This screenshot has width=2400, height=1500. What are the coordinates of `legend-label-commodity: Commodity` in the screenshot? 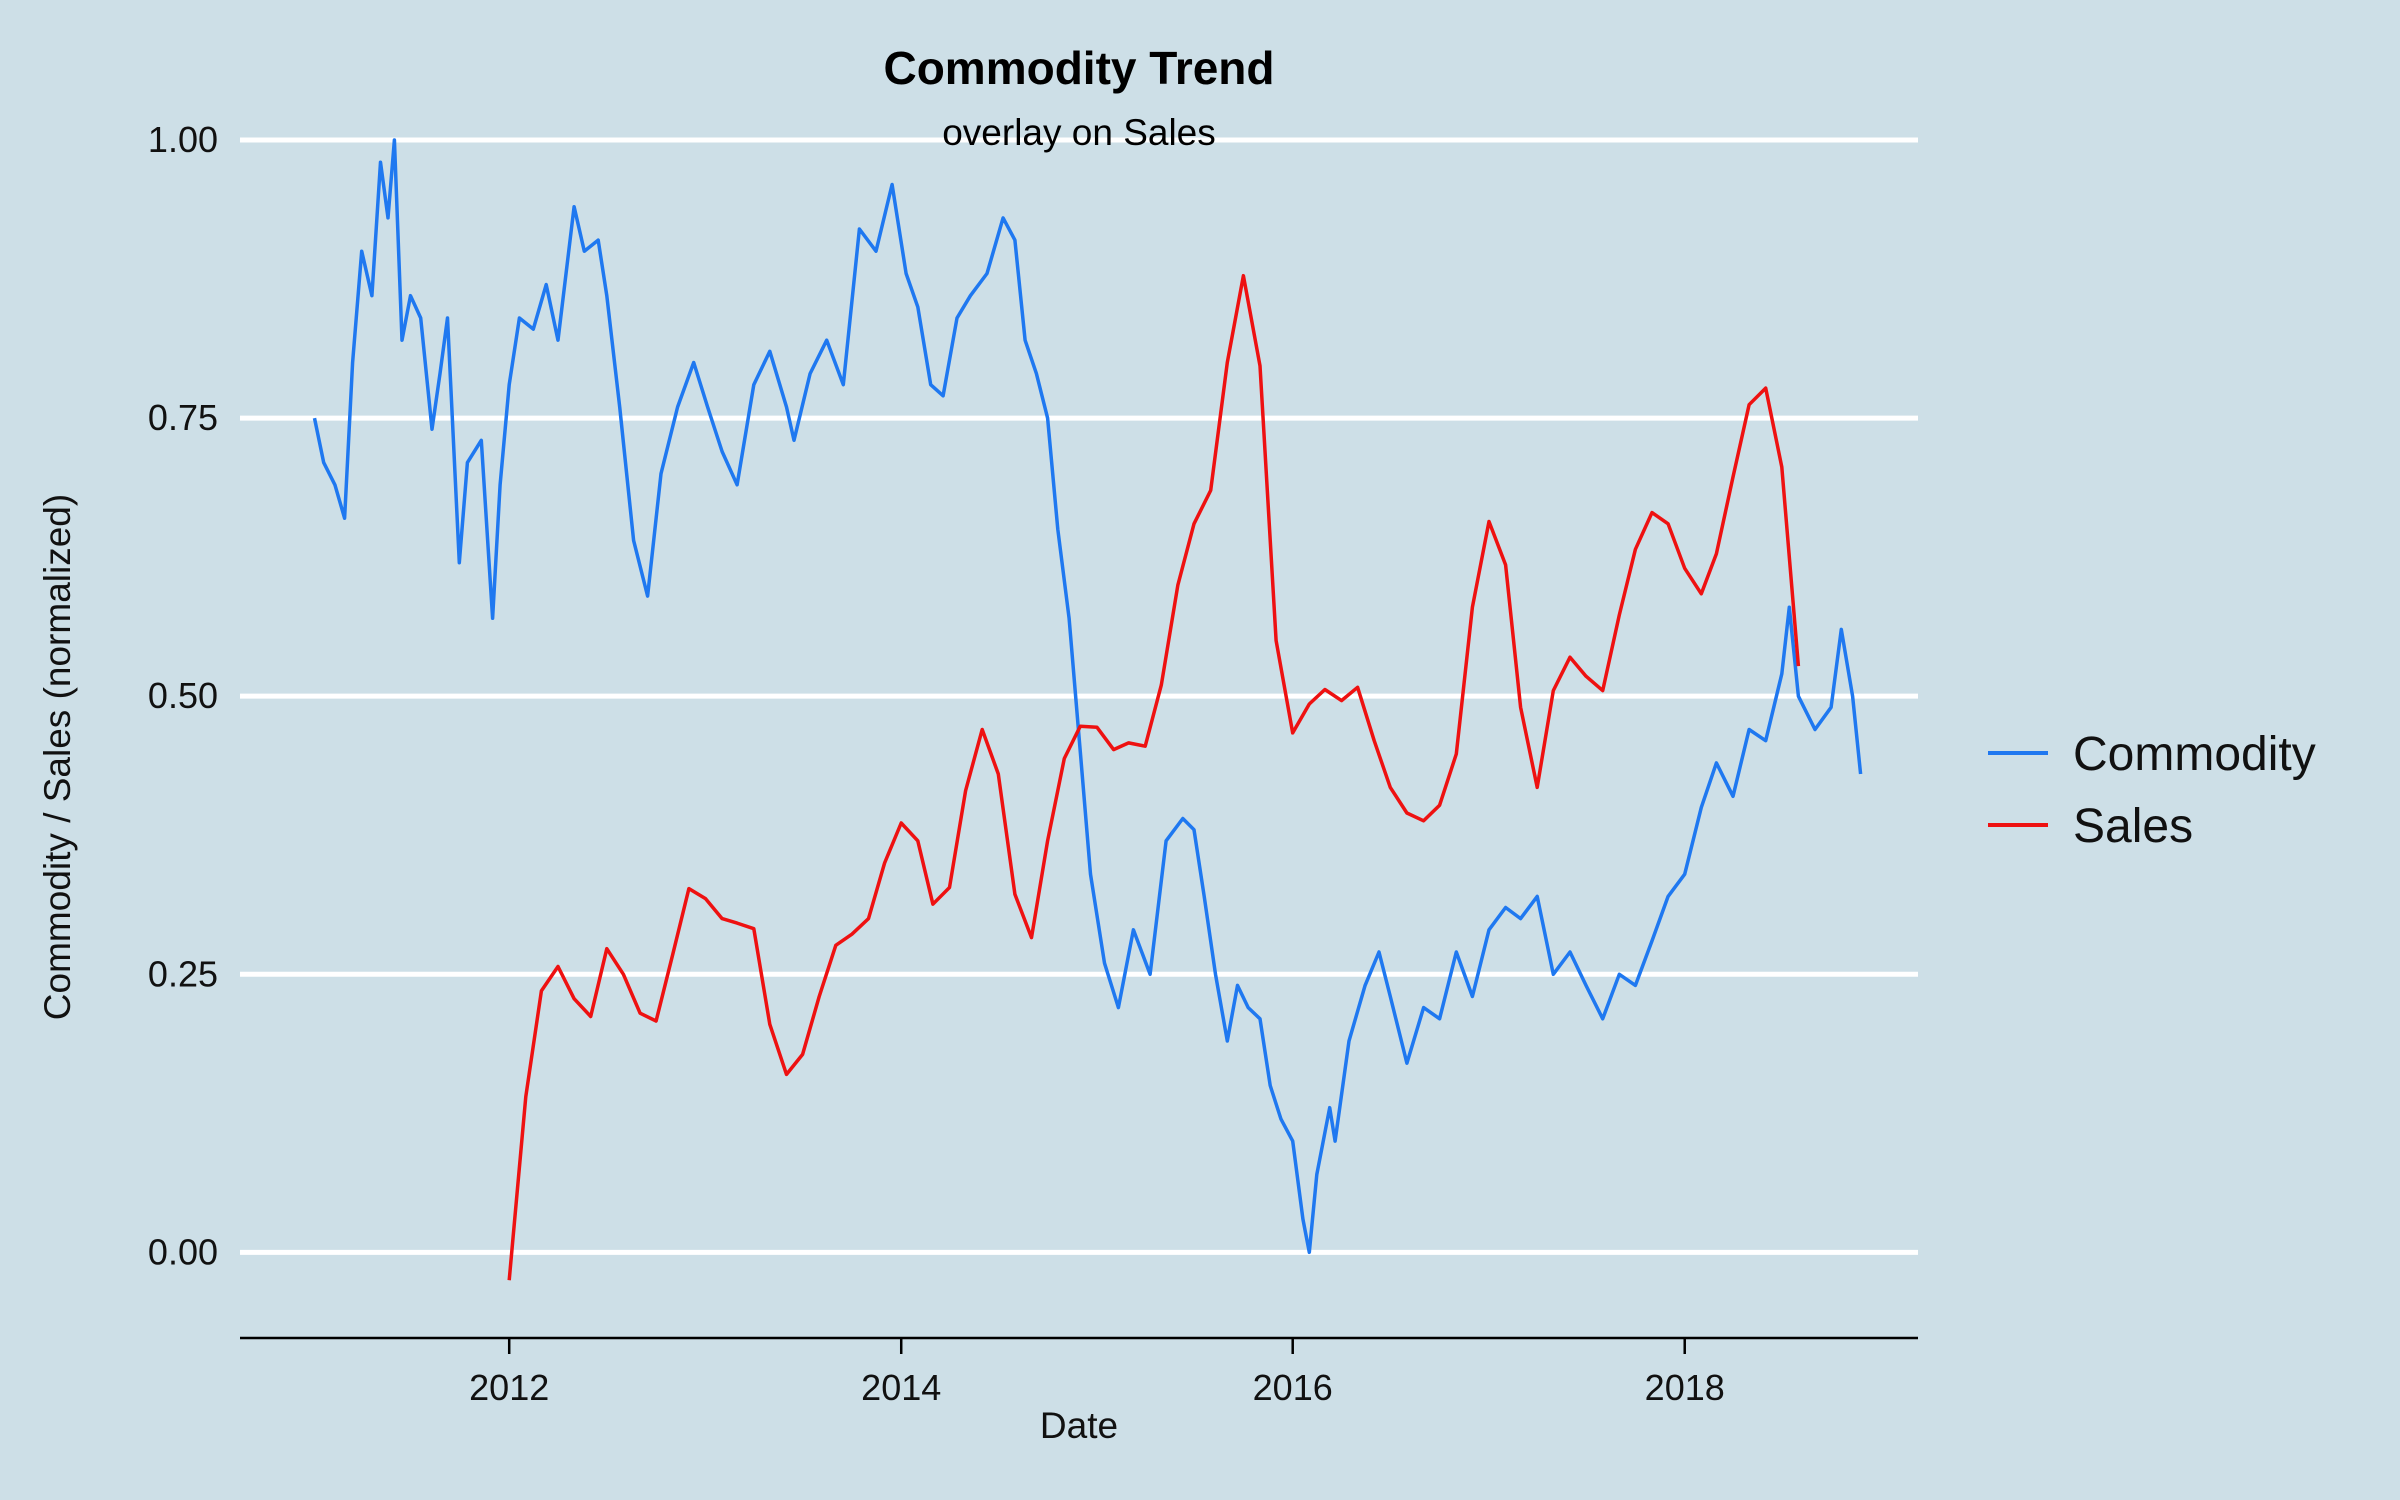 It's located at (2194, 754).